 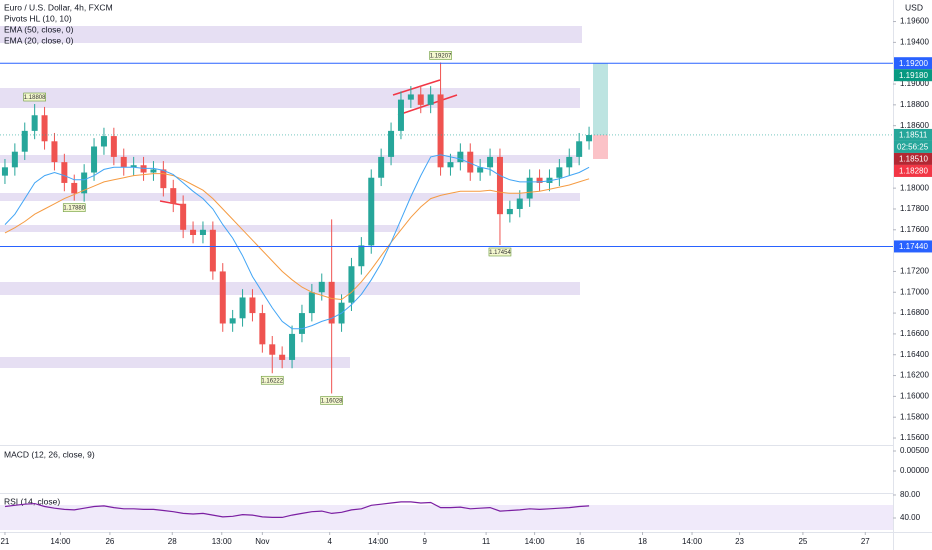 I want to click on price-badge-label: 1.18511, so click(x=913, y=135).